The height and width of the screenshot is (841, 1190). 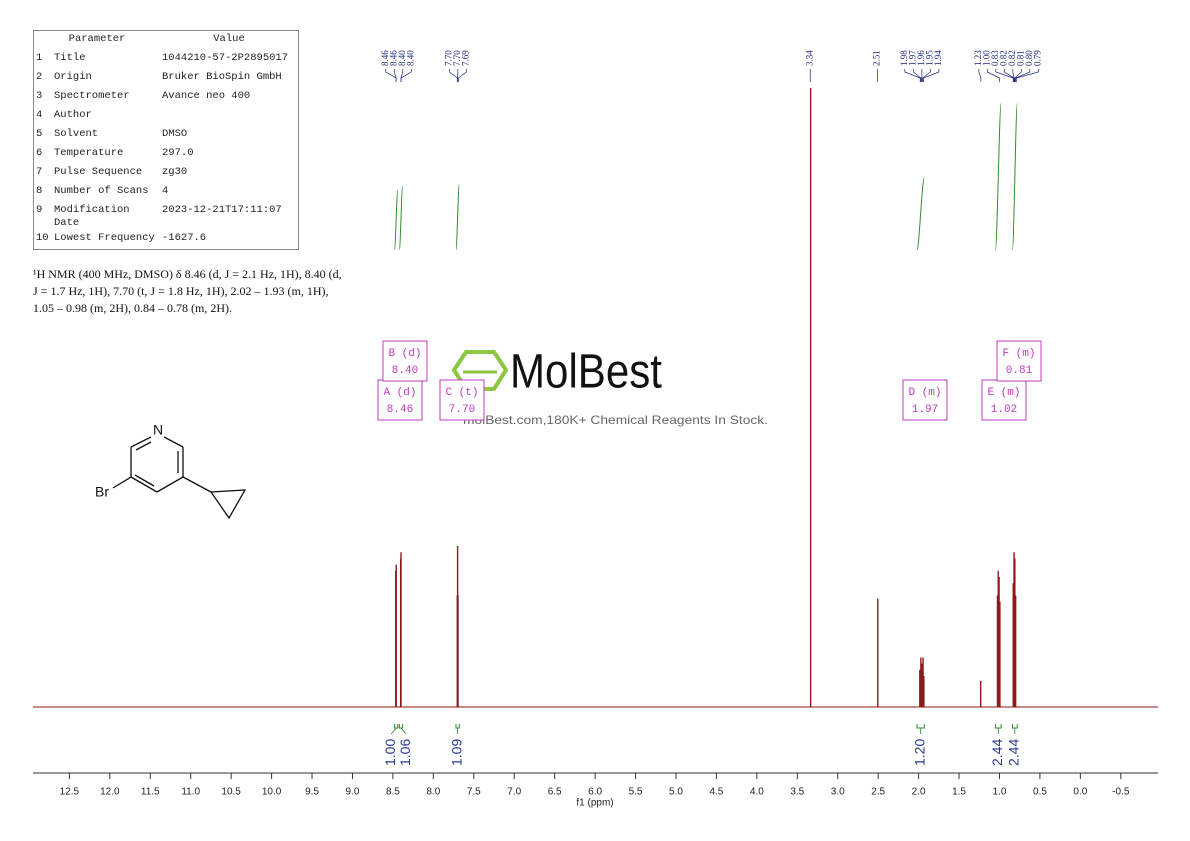 What do you see at coordinates (92, 96) in the screenshot?
I see `table-cell: Spectrometer` at bounding box center [92, 96].